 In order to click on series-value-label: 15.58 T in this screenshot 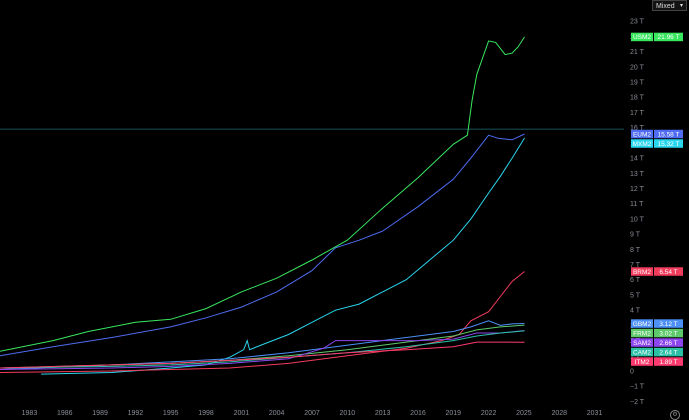, I will do `click(669, 134)`.